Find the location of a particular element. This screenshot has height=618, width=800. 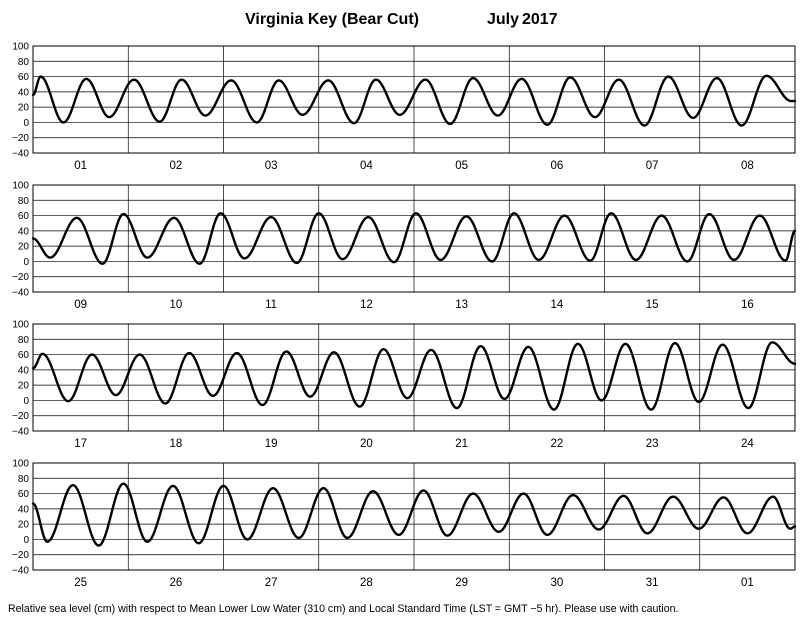

day-label: 13 is located at coordinates (461, 305).